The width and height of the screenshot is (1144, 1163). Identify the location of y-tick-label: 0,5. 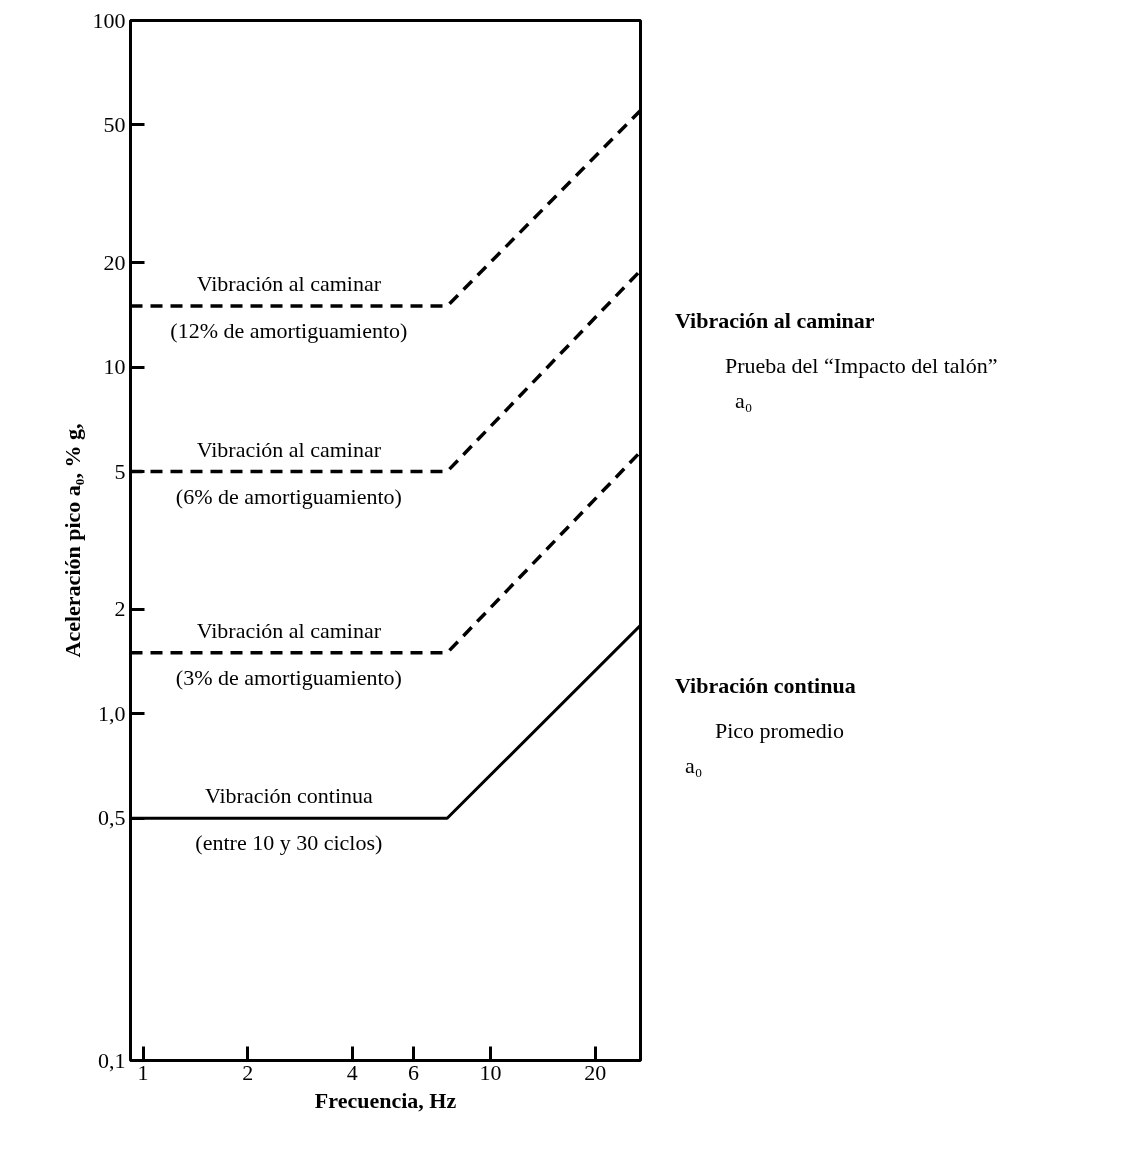
(112, 818).